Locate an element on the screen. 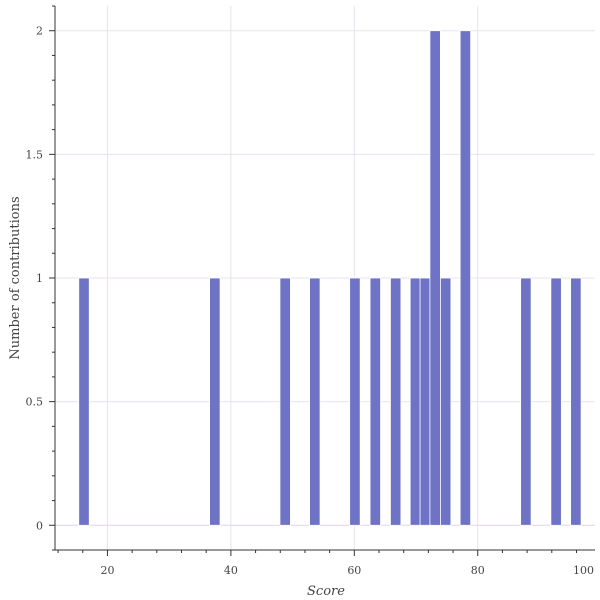  y-tick-label-0: 0 is located at coordinates (39, 525).